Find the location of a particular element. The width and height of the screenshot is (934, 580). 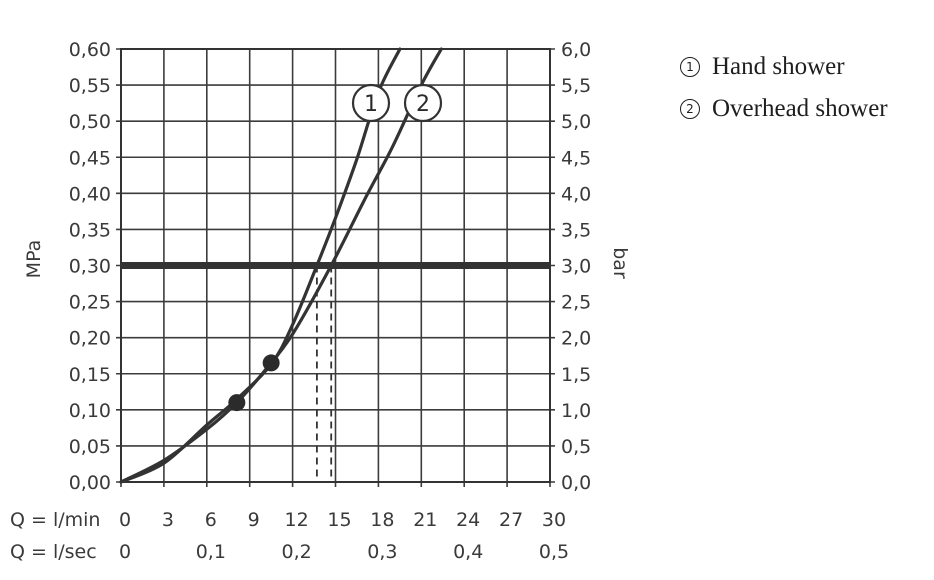

x-secondary-tick-label: 0 is located at coordinates (125, 552).